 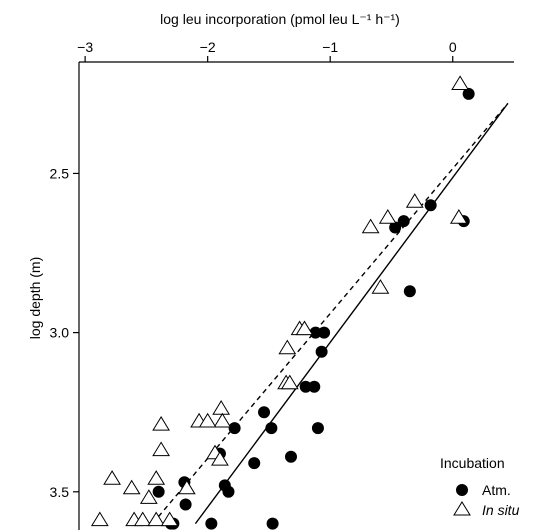 I want to click on legend-label-in-situ: In situ, so click(x=501, y=510).